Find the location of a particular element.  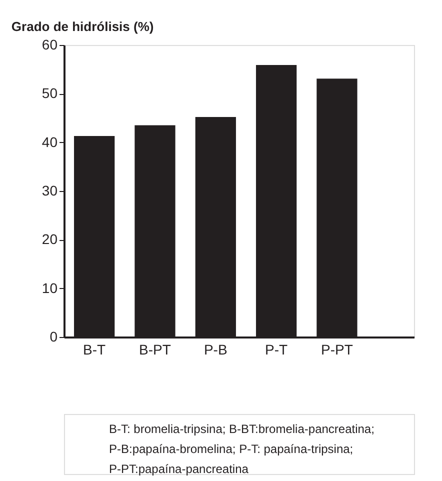

text: P-PT:papaína-pancreatina is located at coordinates (179, 469).